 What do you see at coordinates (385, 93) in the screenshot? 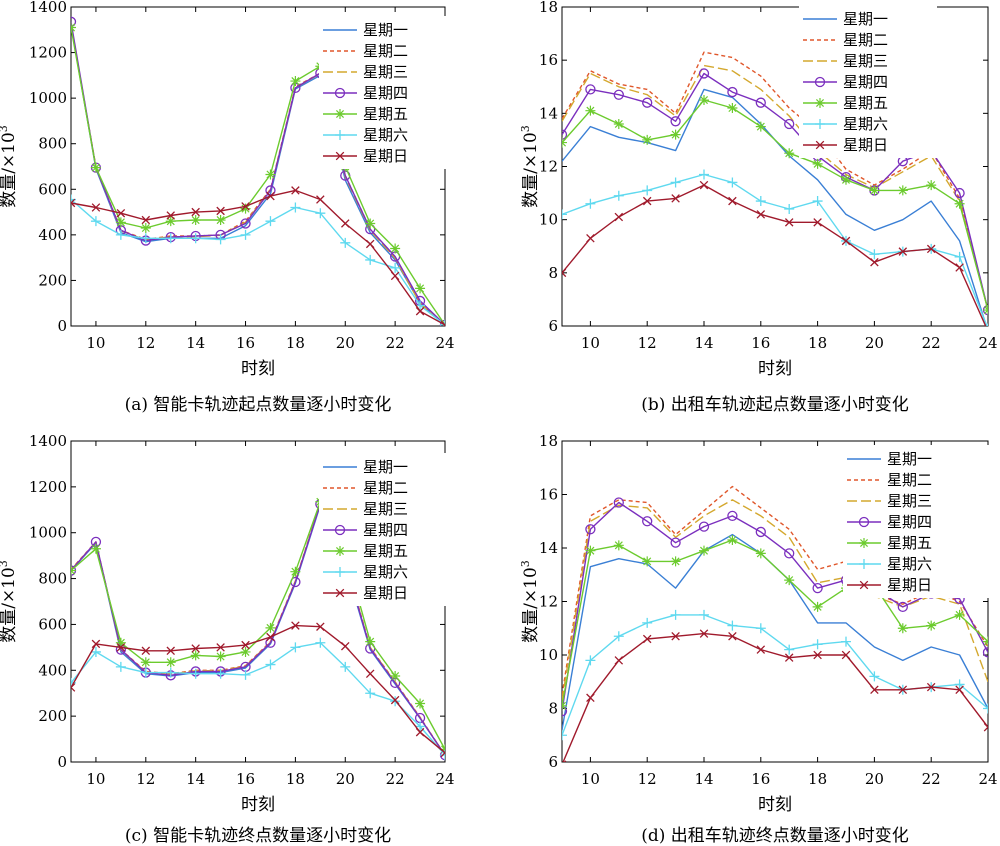
I see `legend-label: 星期四` at bounding box center [385, 93].